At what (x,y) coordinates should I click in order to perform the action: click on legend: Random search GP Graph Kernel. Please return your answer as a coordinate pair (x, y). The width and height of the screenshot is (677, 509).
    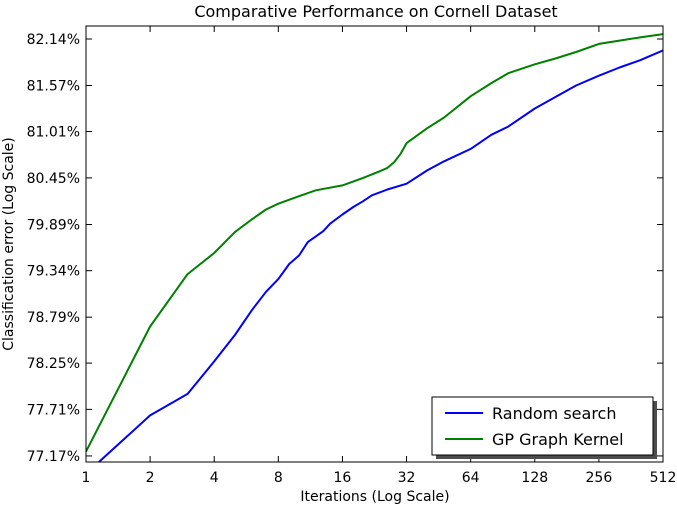
    Looking at the image, I should click on (544, 427).